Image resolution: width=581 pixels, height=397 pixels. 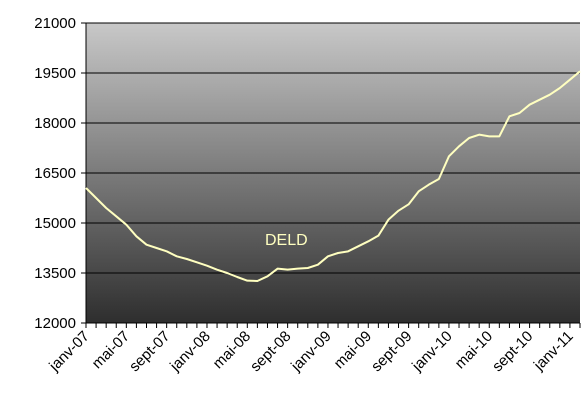 I want to click on x-tick-label: janv-07, so click(x=69, y=352).